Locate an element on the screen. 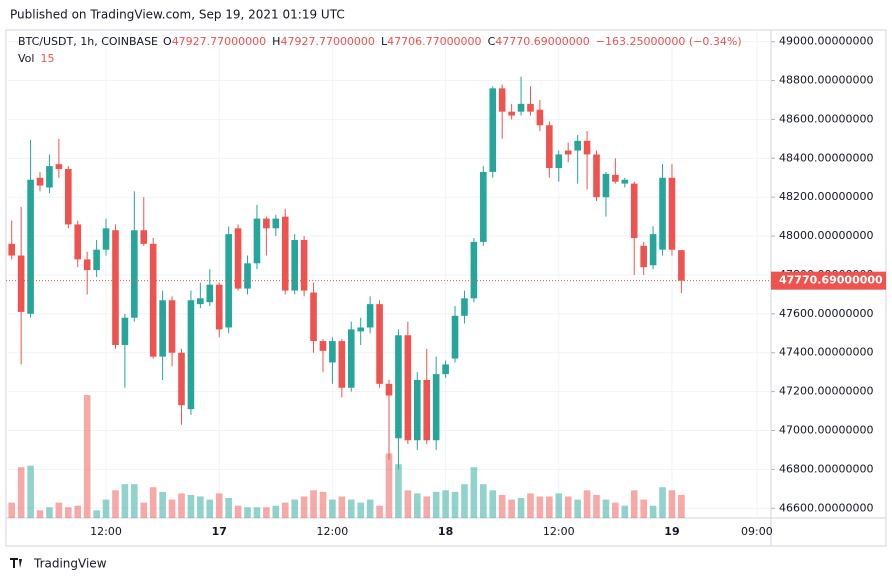 The width and height of the screenshot is (892, 581). last-price-tag is located at coordinates (828, 280).